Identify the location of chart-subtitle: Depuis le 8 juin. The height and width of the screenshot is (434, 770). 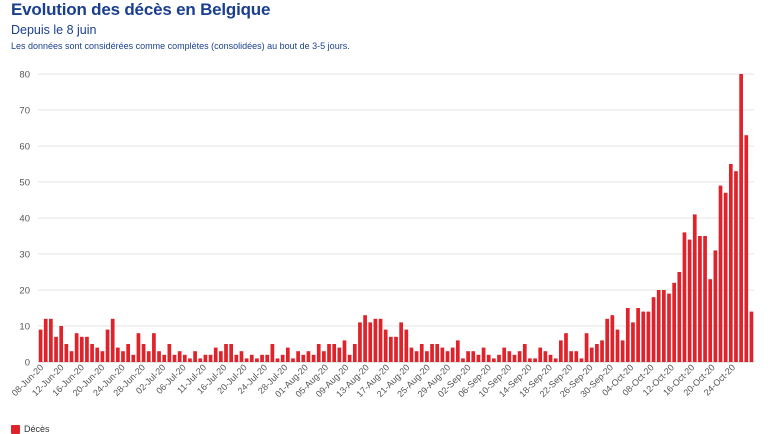
(54, 30).